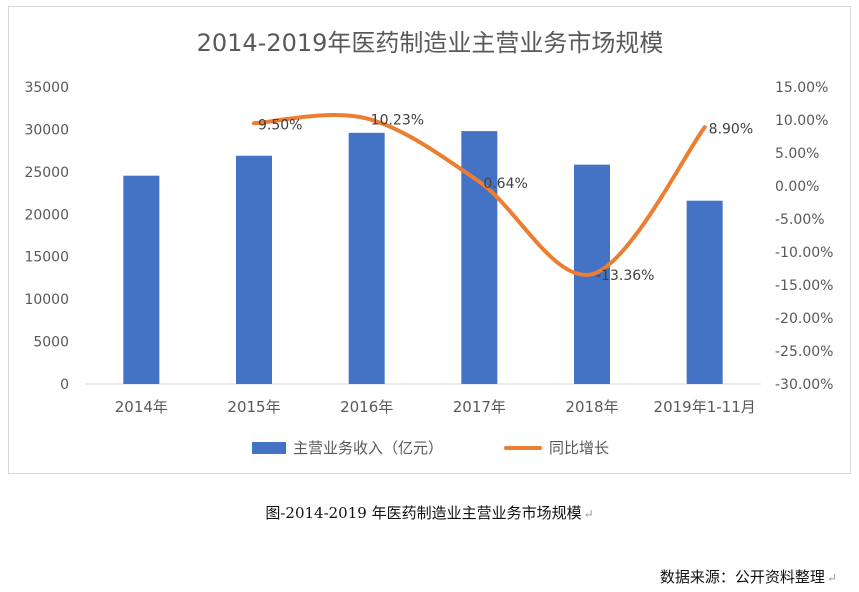  I want to click on figure-caption: 图-2014-2019 年医药制造业主营业务市场规模 ↵, so click(429, 512).